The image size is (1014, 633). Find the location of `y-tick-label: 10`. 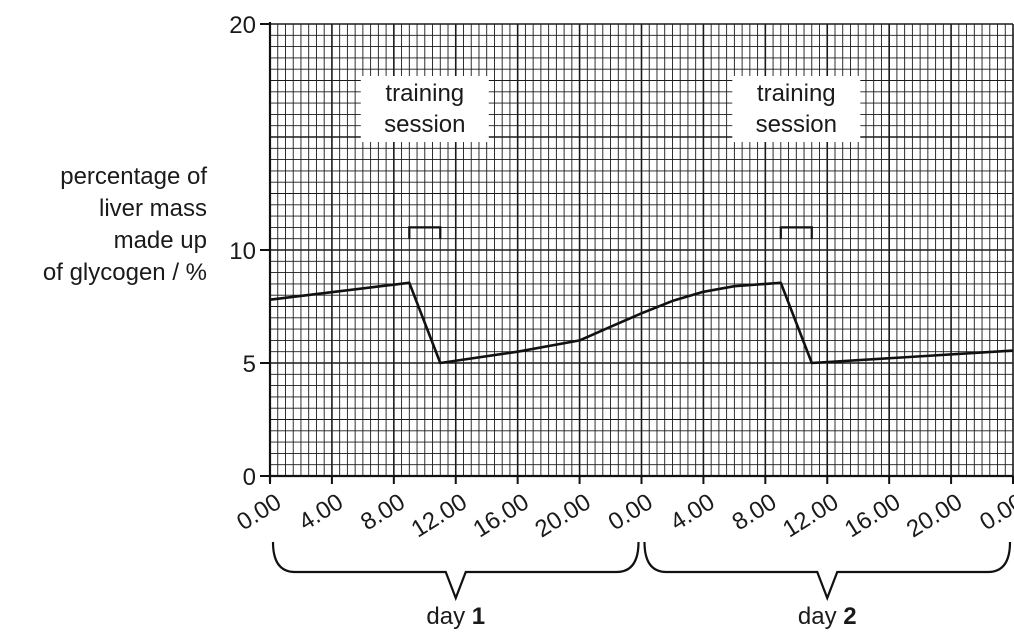

y-tick-label: 10 is located at coordinates (242, 251).